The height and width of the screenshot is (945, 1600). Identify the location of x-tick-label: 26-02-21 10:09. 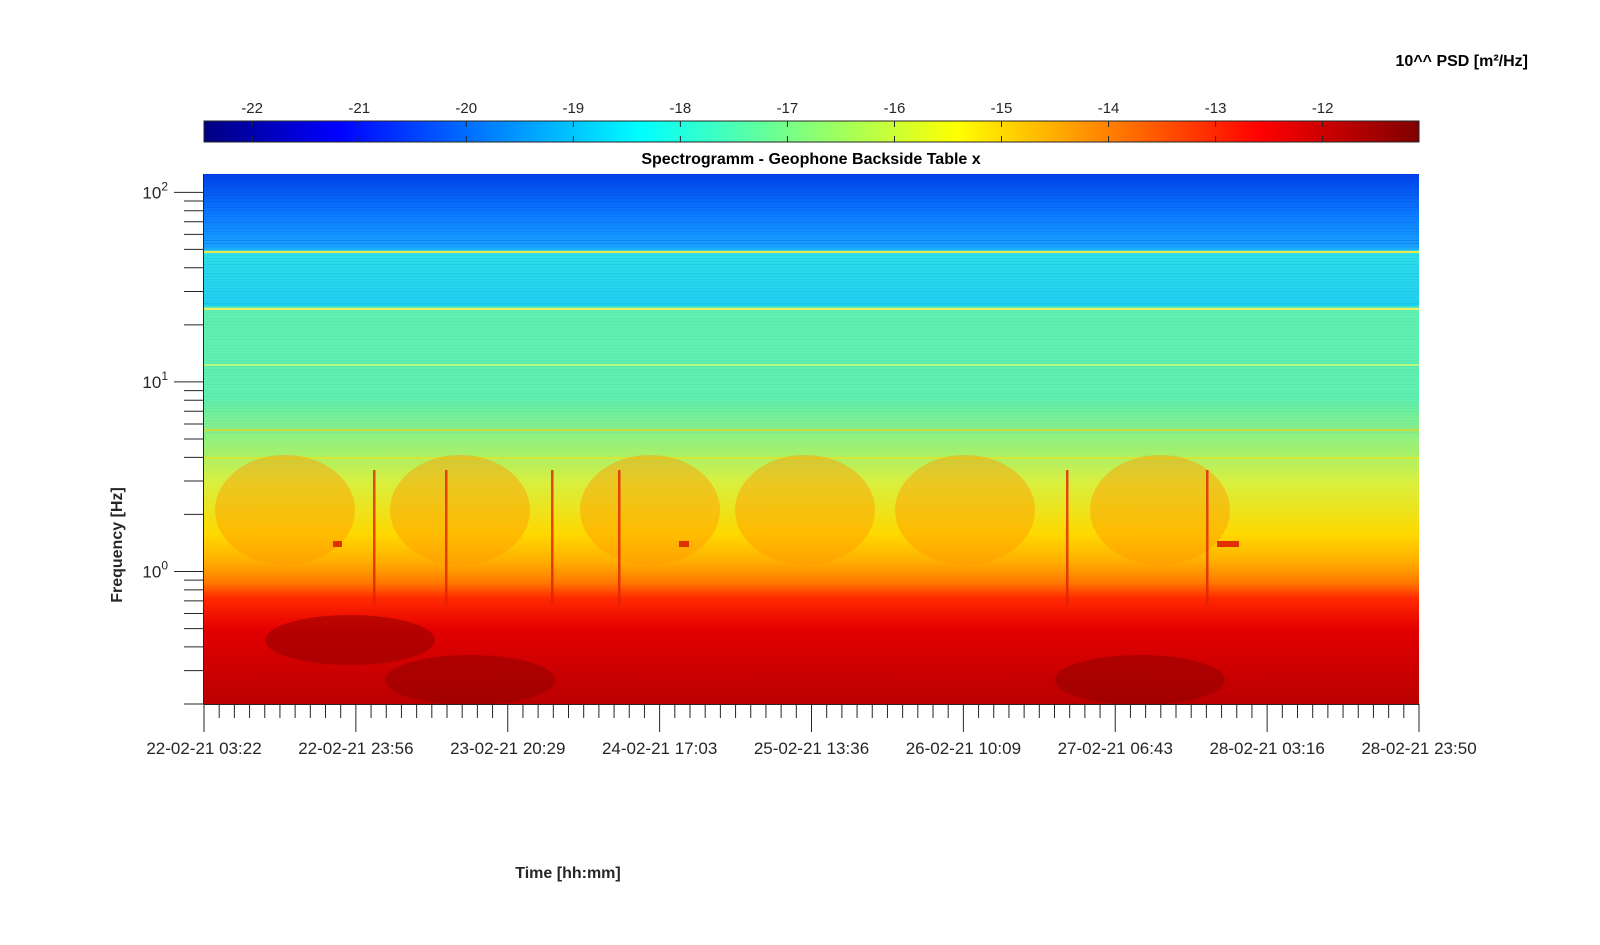
(963, 748).